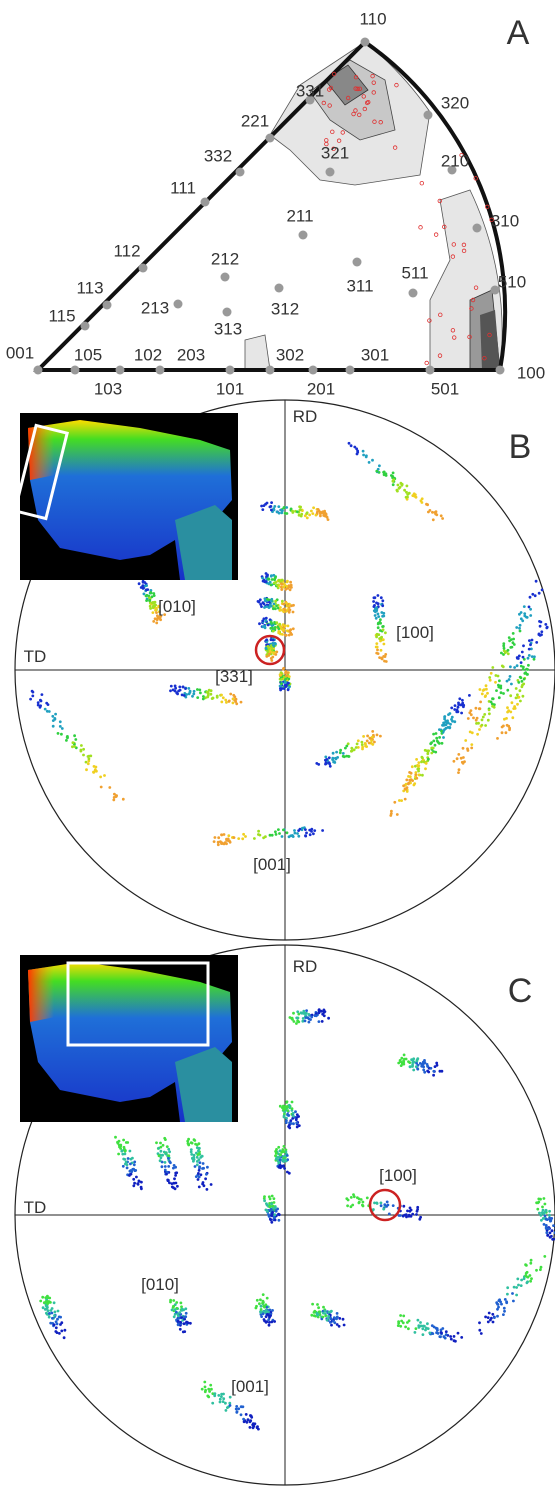 This screenshot has height=1495, width=555. What do you see at coordinates (512, 281) in the screenshot?
I see `direction-label: 510` at bounding box center [512, 281].